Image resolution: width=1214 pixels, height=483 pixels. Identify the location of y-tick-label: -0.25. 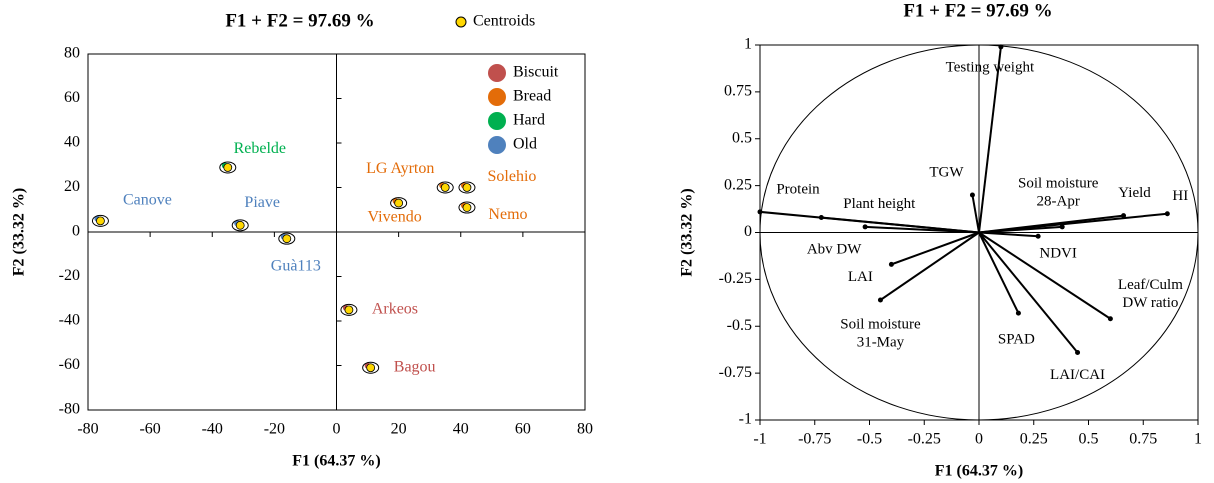
(735, 278).